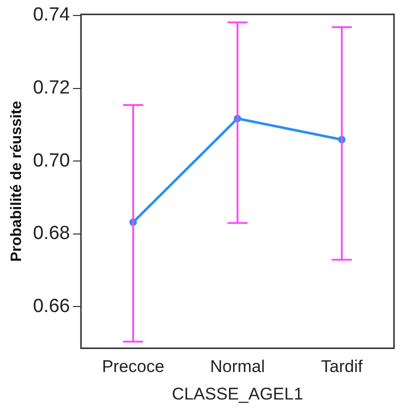 The image size is (408, 413). I want to click on y-tick-label: 0.68, so click(51, 233).